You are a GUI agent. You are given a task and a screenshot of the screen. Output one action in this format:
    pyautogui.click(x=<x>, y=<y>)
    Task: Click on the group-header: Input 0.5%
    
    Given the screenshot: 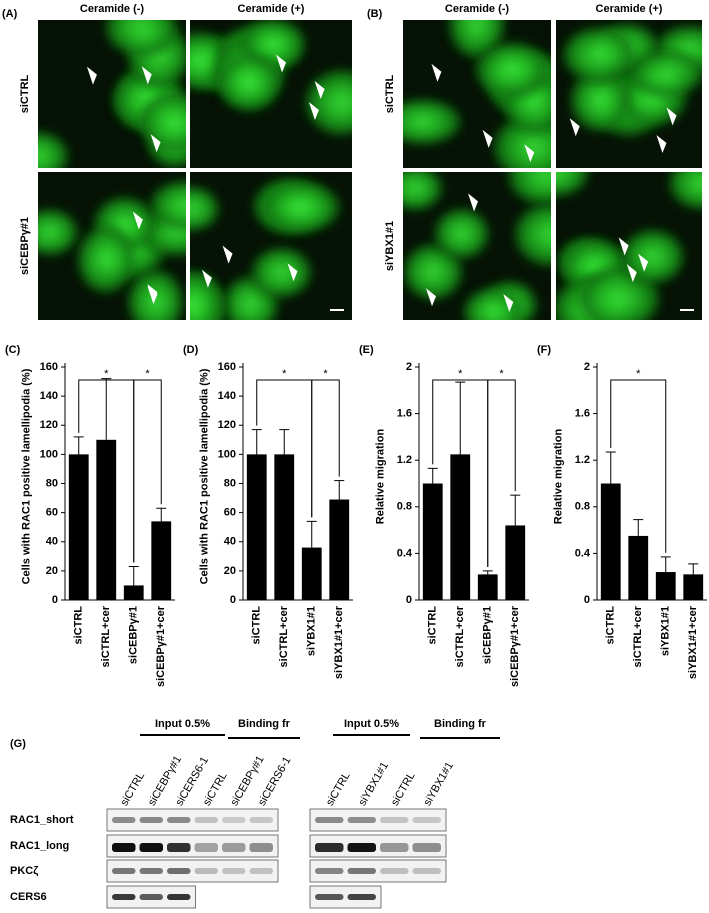 What is the action you would take?
    pyautogui.click(x=371, y=724)
    